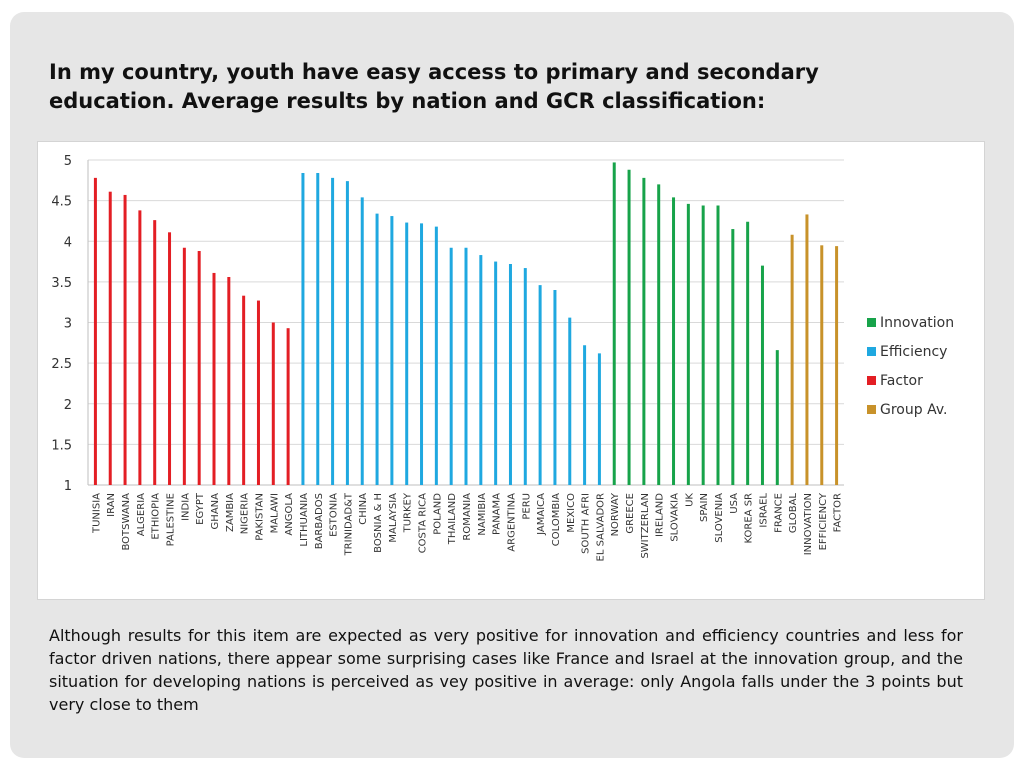 The image size is (1024, 768). Describe the element at coordinates (407, 353) in the screenshot. I see `bar-turkey` at that location.